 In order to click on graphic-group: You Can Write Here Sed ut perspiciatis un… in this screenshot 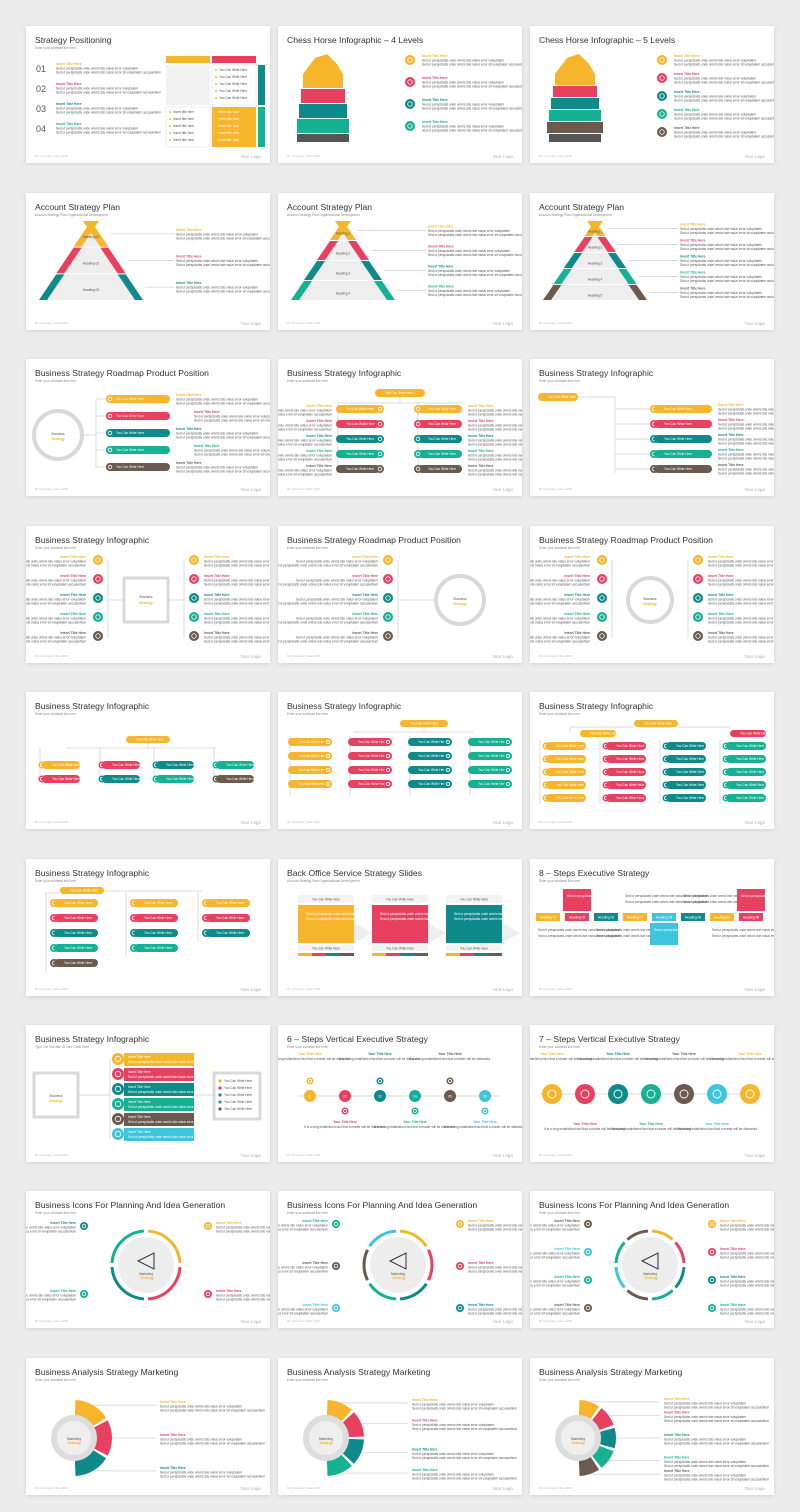, I will do `click(410, 925)`.